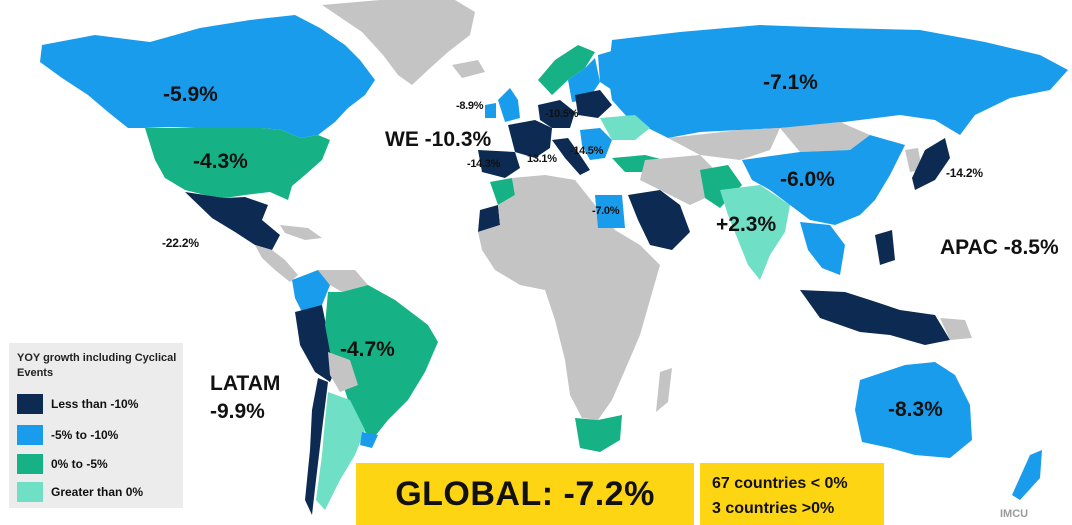  I want to click on chile-shape, so click(316, 446).